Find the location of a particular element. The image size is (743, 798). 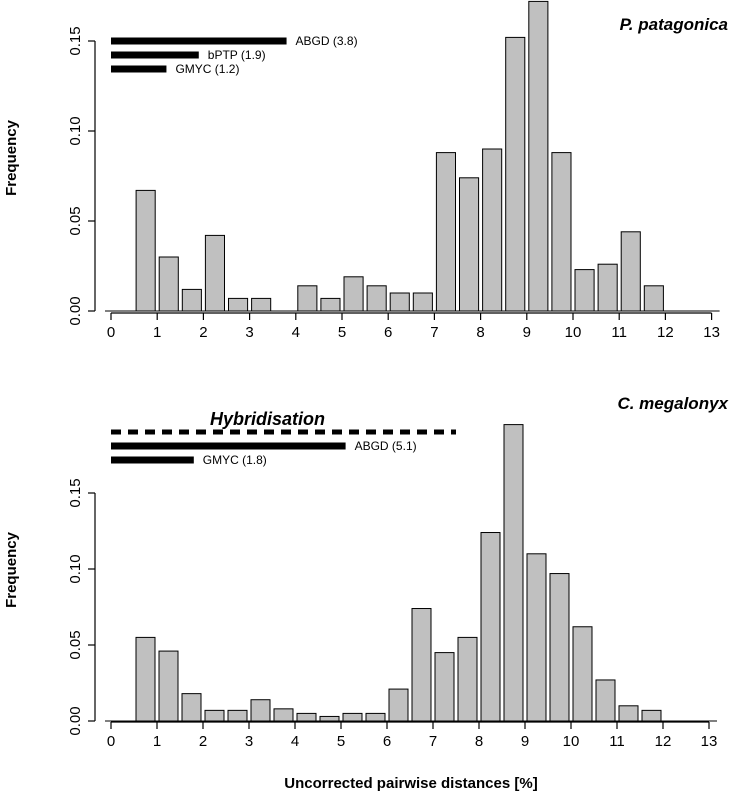

threshold-label: GMYC (1.8) is located at coordinates (235, 460).